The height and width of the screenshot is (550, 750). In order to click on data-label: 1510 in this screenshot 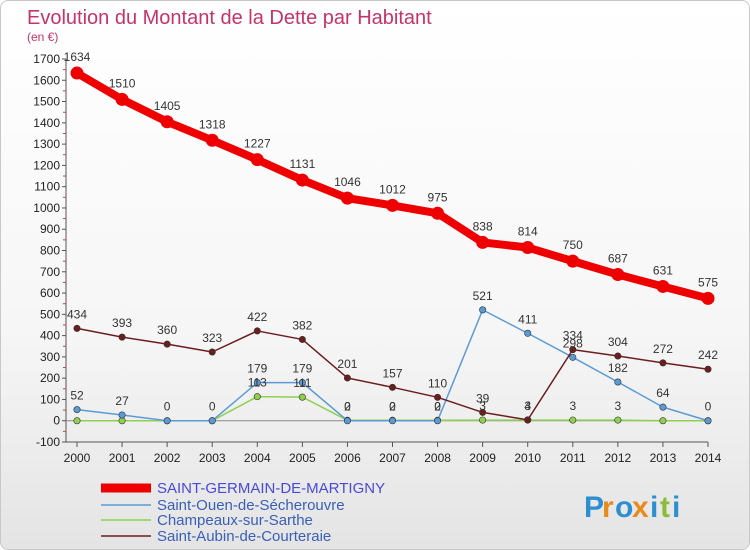, I will do `click(122, 83)`.